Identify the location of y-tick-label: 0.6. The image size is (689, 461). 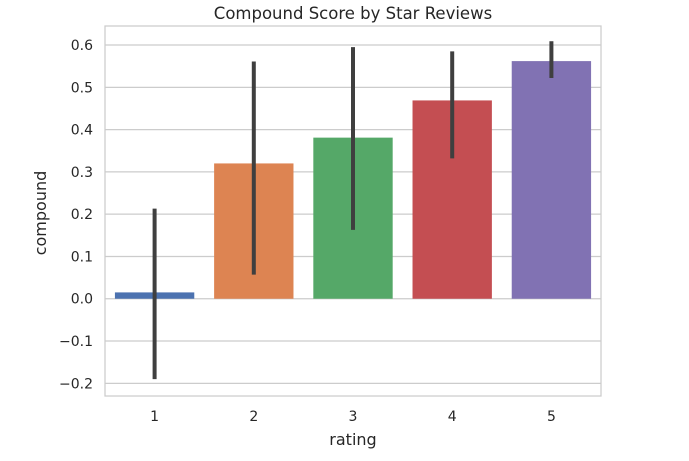
(82, 46).